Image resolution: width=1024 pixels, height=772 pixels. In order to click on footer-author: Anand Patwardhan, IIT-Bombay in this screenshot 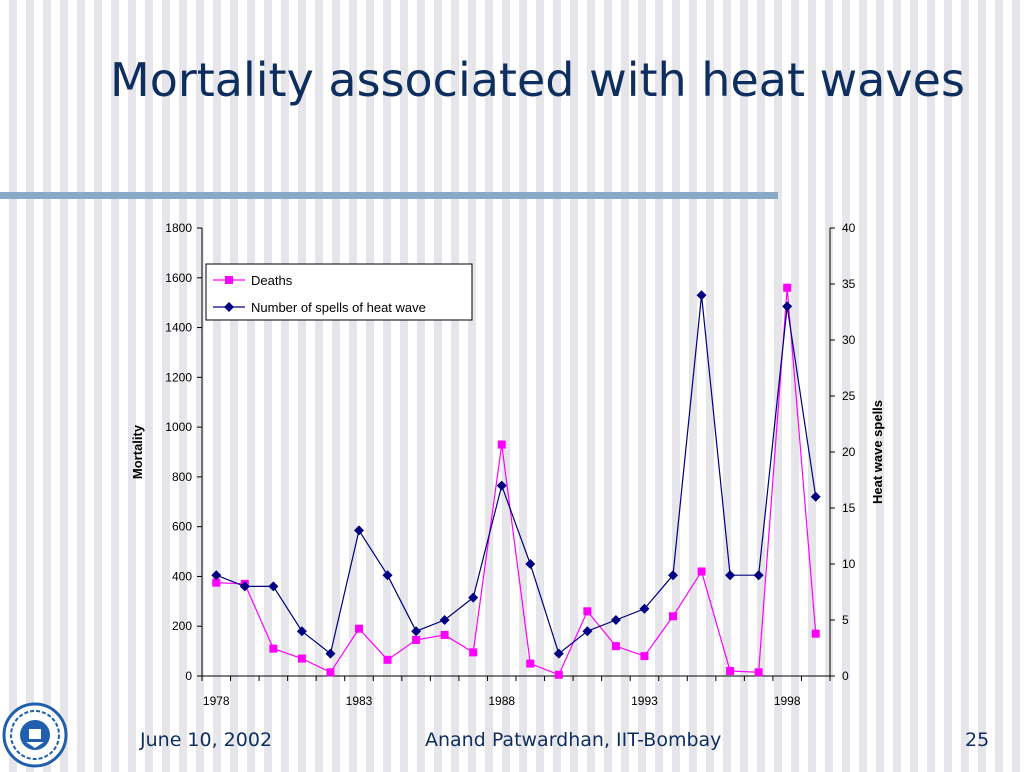, I will do `click(573, 740)`.